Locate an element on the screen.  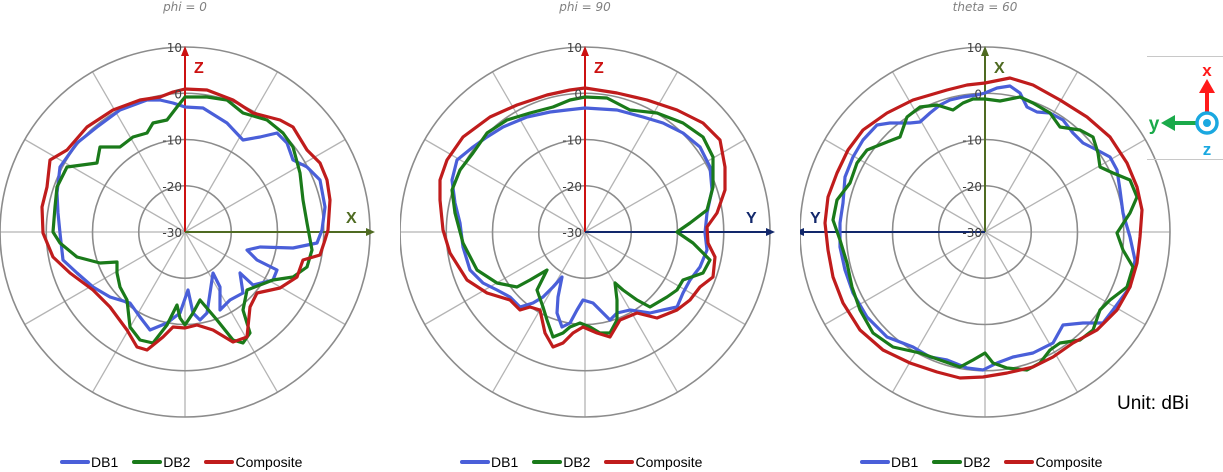
coordinate-triad: x y z is located at coordinates (1185, 108).